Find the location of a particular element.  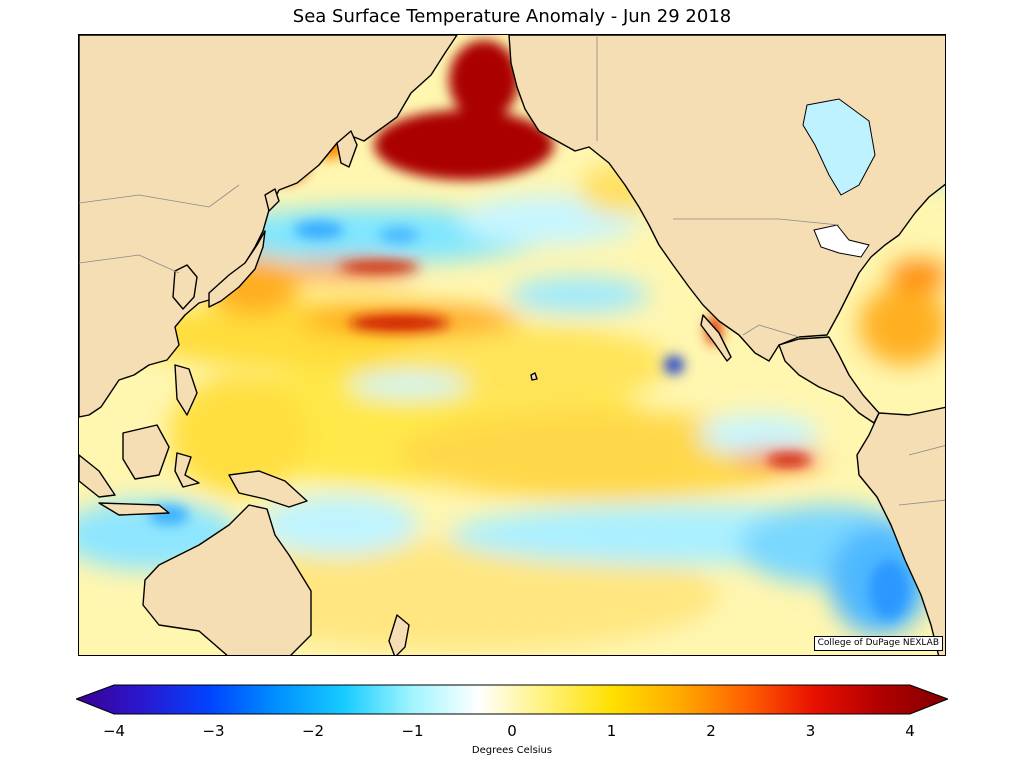

land-sumatra is located at coordinates (97, 476).